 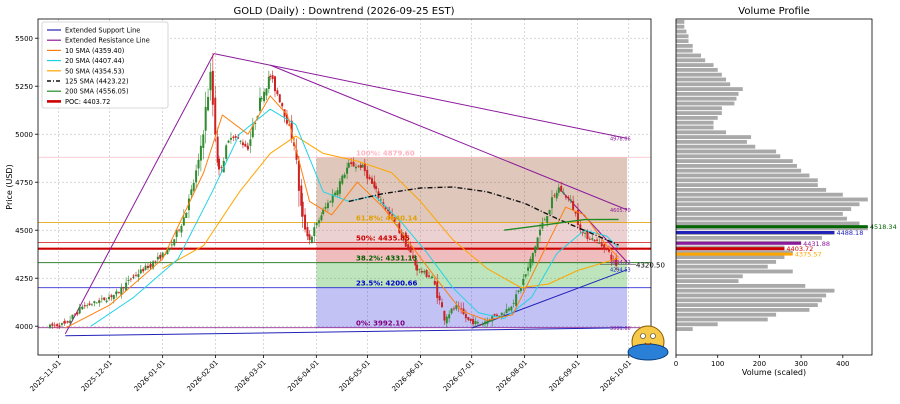 I want to click on legend-label: Extended Support Line, so click(x=102, y=31).